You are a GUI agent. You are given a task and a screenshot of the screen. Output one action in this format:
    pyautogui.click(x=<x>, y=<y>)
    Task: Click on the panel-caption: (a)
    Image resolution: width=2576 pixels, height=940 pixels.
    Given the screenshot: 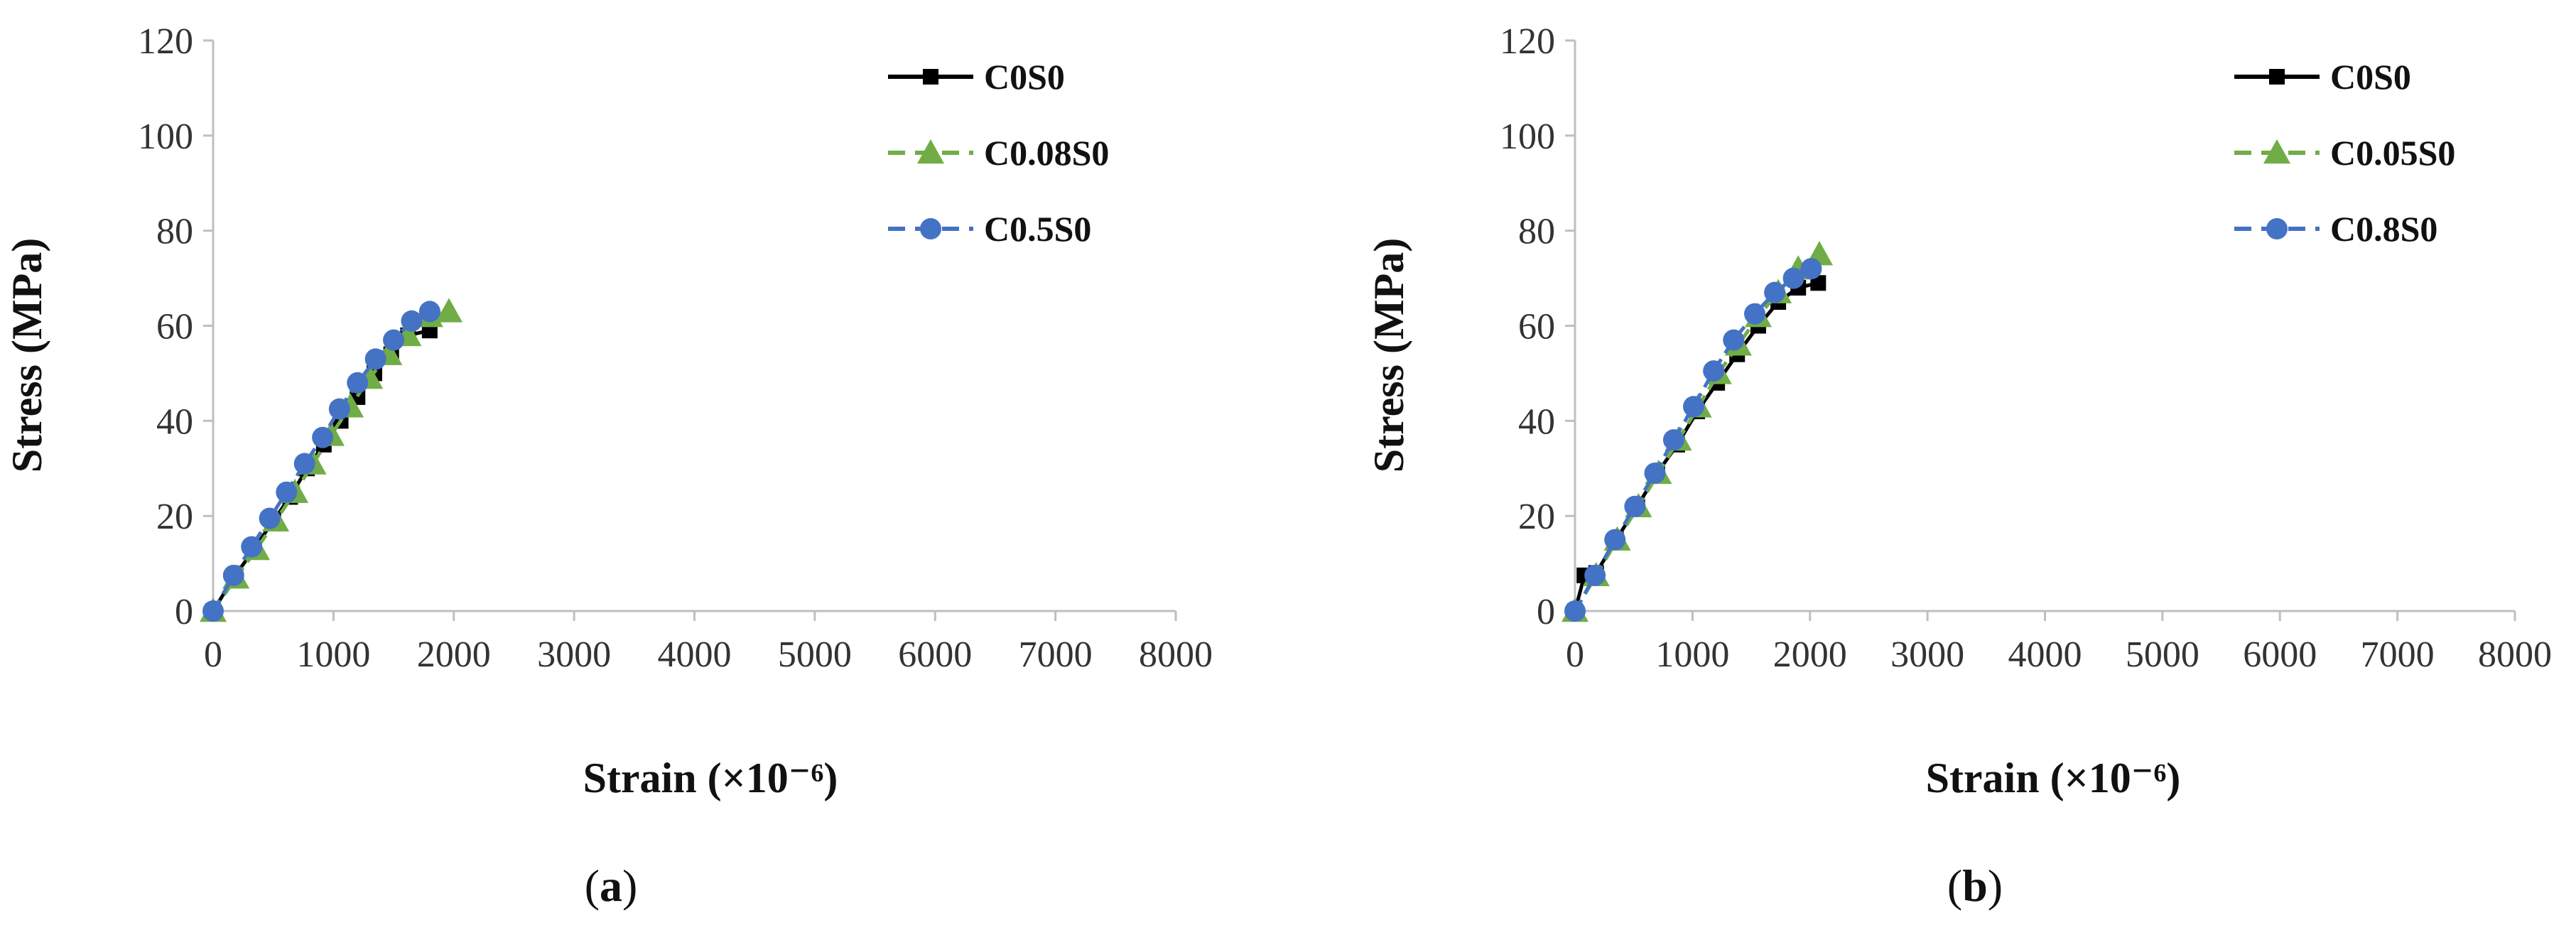 What is the action you would take?
    pyautogui.click(x=611, y=885)
    